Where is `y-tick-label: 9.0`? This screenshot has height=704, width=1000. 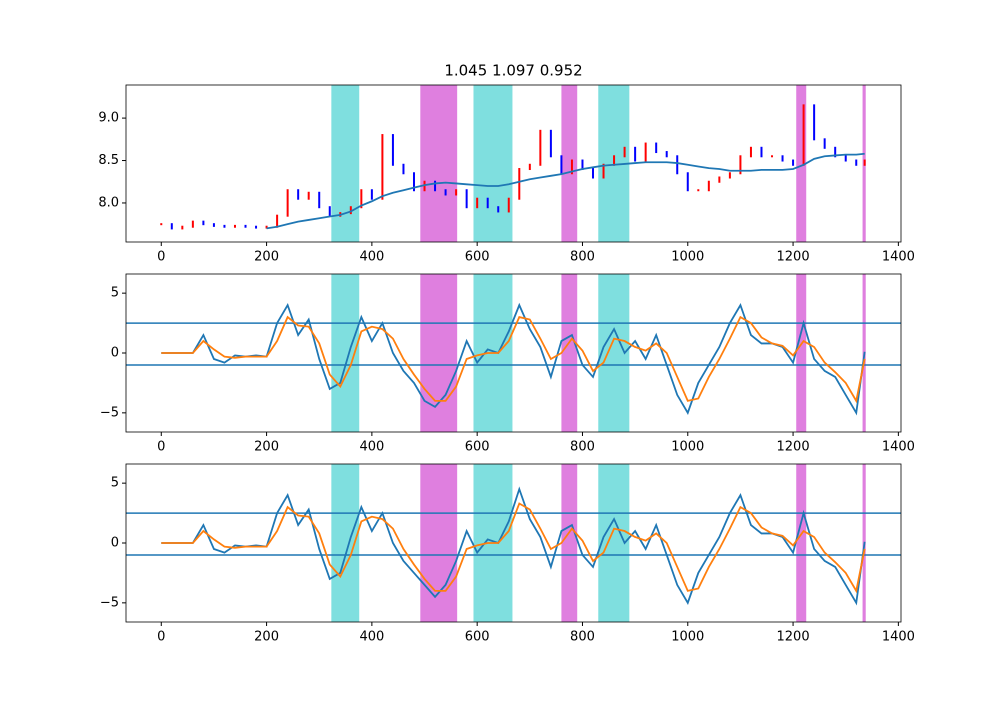 y-tick-label: 9.0 is located at coordinates (108, 118).